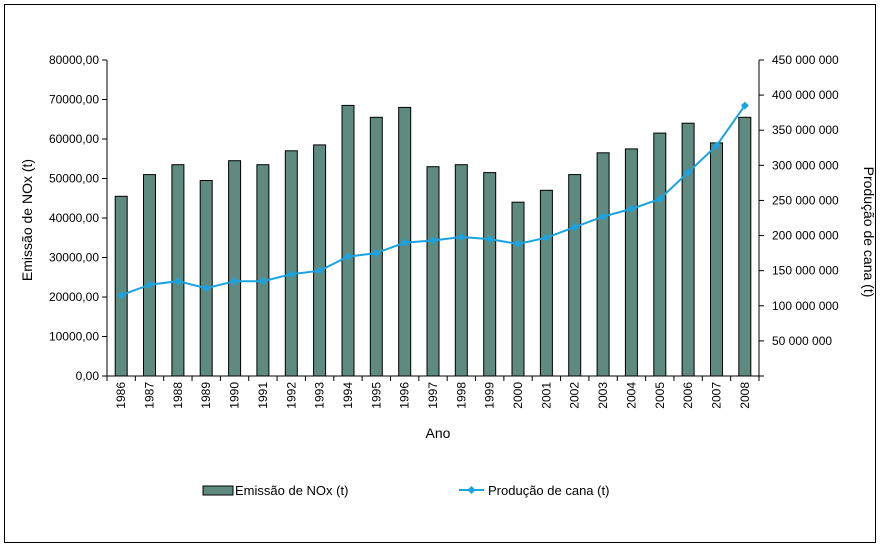 This screenshot has height=547, width=880. I want to click on line-point-1986, so click(121, 295).